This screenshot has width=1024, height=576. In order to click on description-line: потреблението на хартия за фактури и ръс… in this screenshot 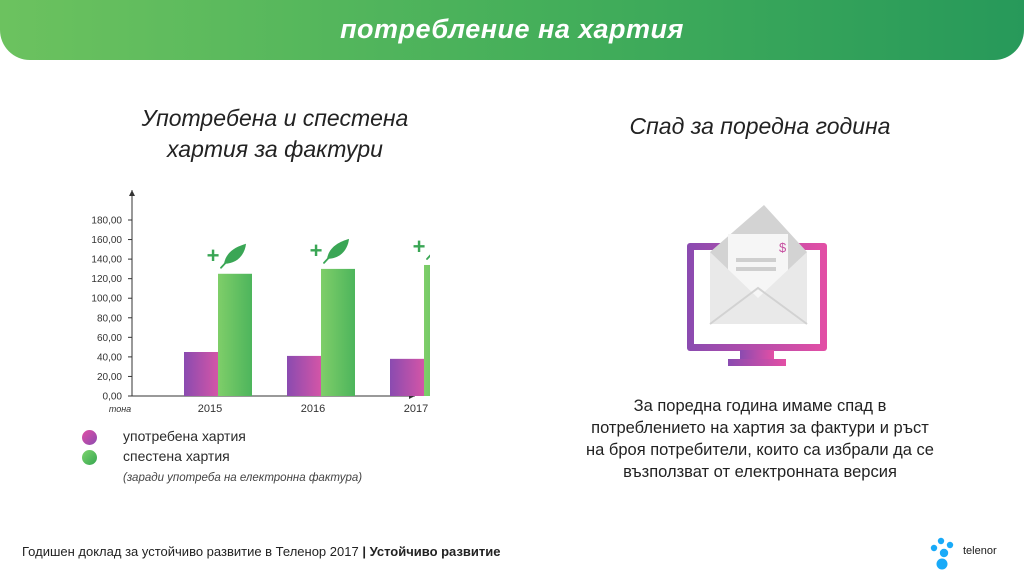, I will do `click(760, 428)`.